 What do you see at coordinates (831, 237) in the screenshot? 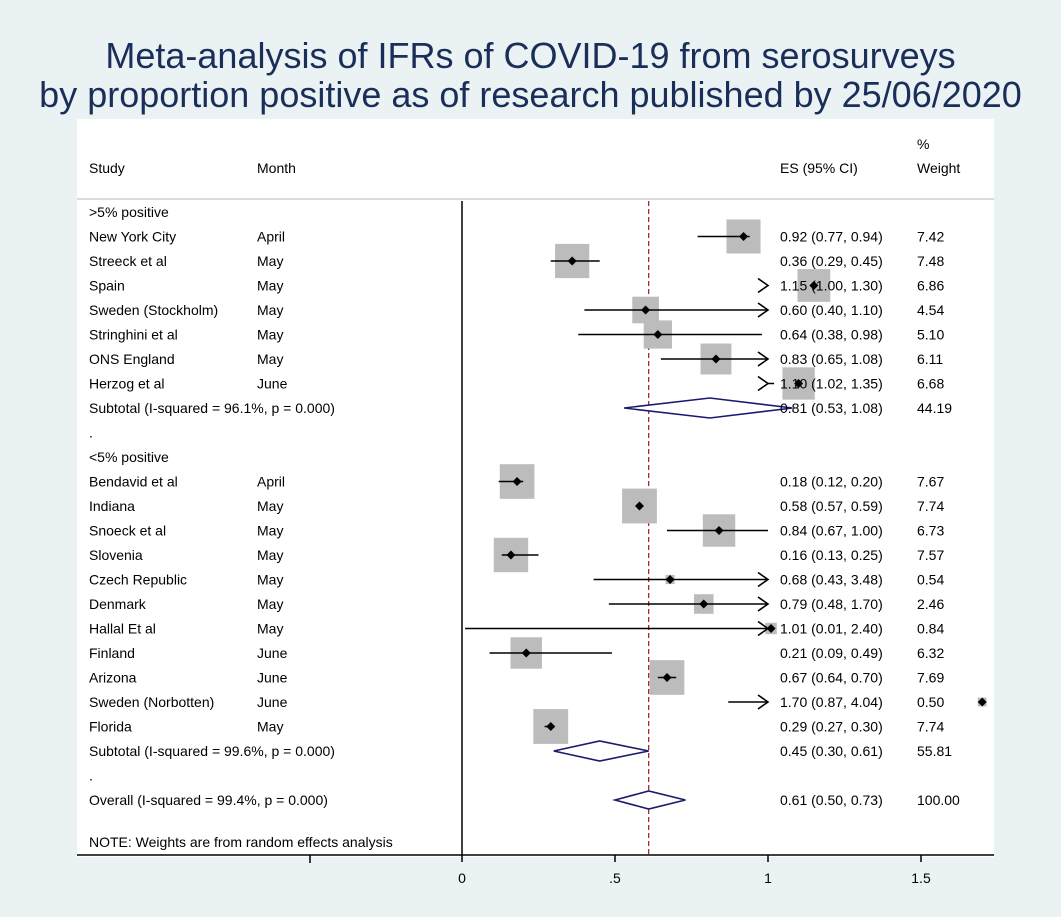
I see `effect-size-ci: 0.92 (0.77, 0.94)` at bounding box center [831, 237].